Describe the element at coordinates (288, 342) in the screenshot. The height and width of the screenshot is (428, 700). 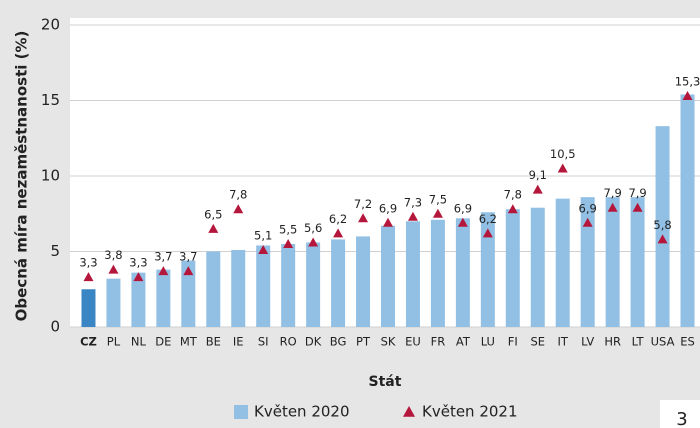
I see `x-tick-label: RO` at that location.